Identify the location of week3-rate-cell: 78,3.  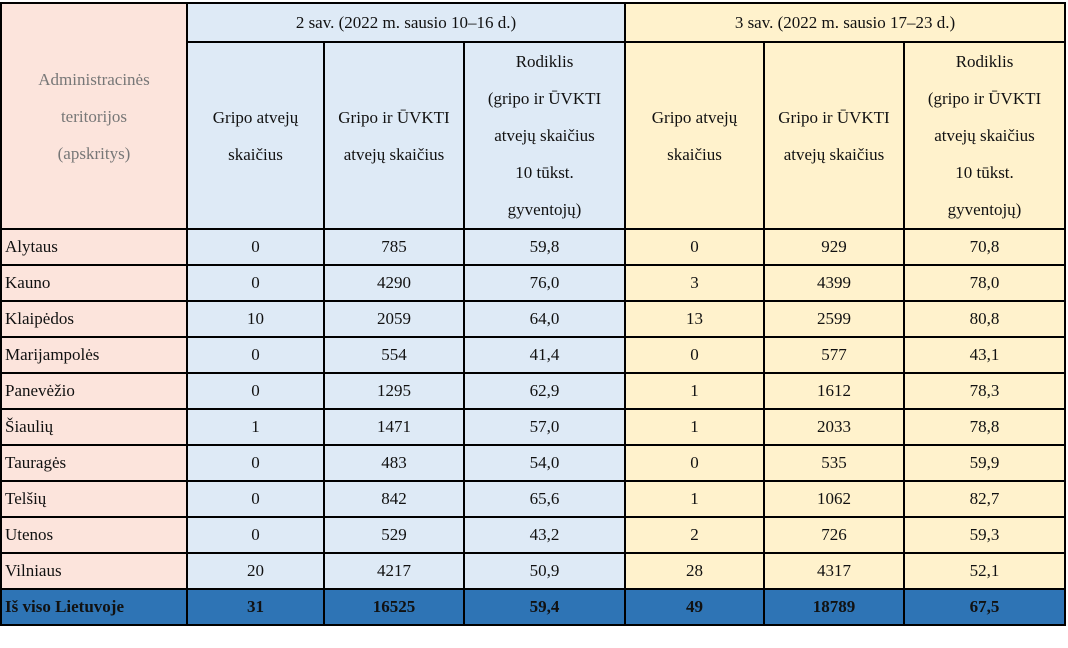
(984, 391).